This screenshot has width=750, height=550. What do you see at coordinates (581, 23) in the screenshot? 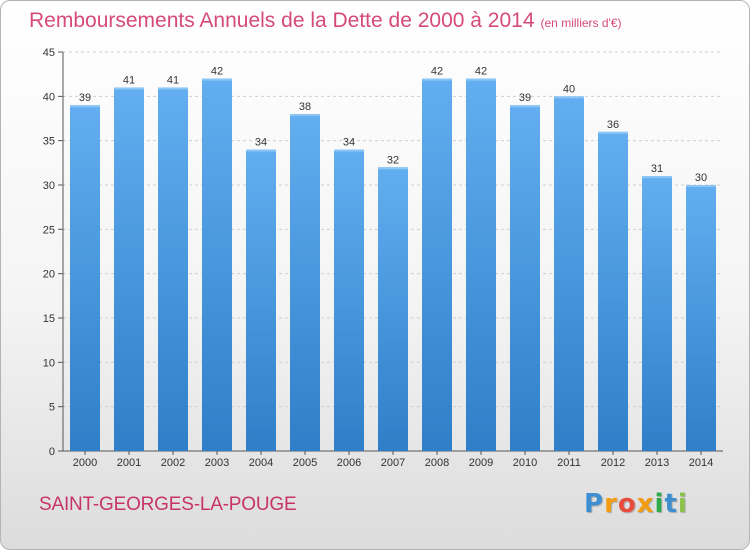
I see `chart-subtitle: (en milliers d'€)` at bounding box center [581, 23].